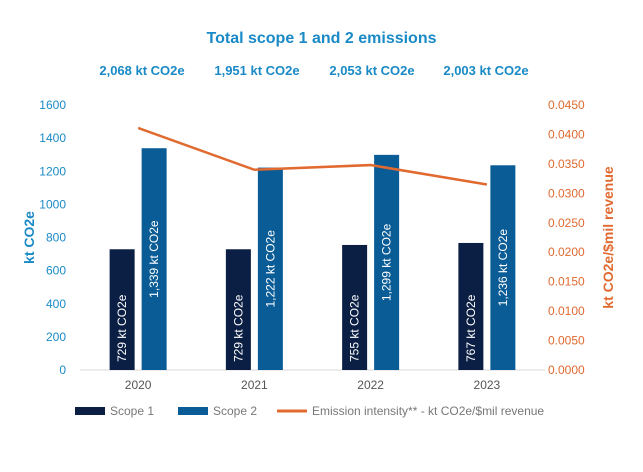 The width and height of the screenshot is (643, 472). What do you see at coordinates (52, 138) in the screenshot?
I see `y-tick-label: 1400` at bounding box center [52, 138].